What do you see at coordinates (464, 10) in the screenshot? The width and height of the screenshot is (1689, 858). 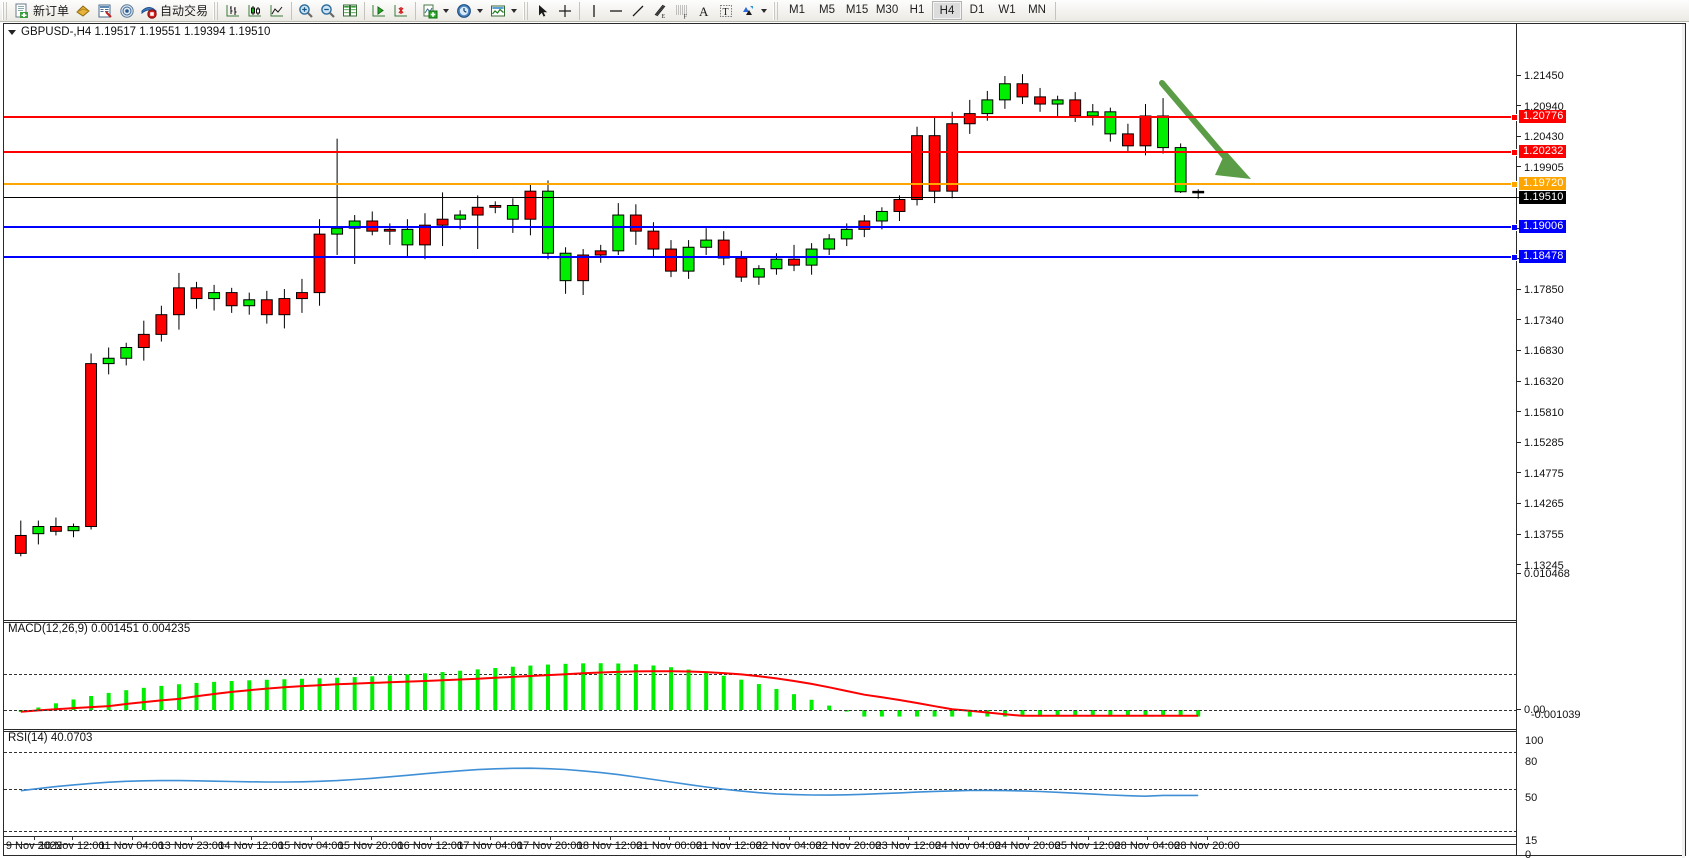 I see `clock-icon` at bounding box center [464, 10].